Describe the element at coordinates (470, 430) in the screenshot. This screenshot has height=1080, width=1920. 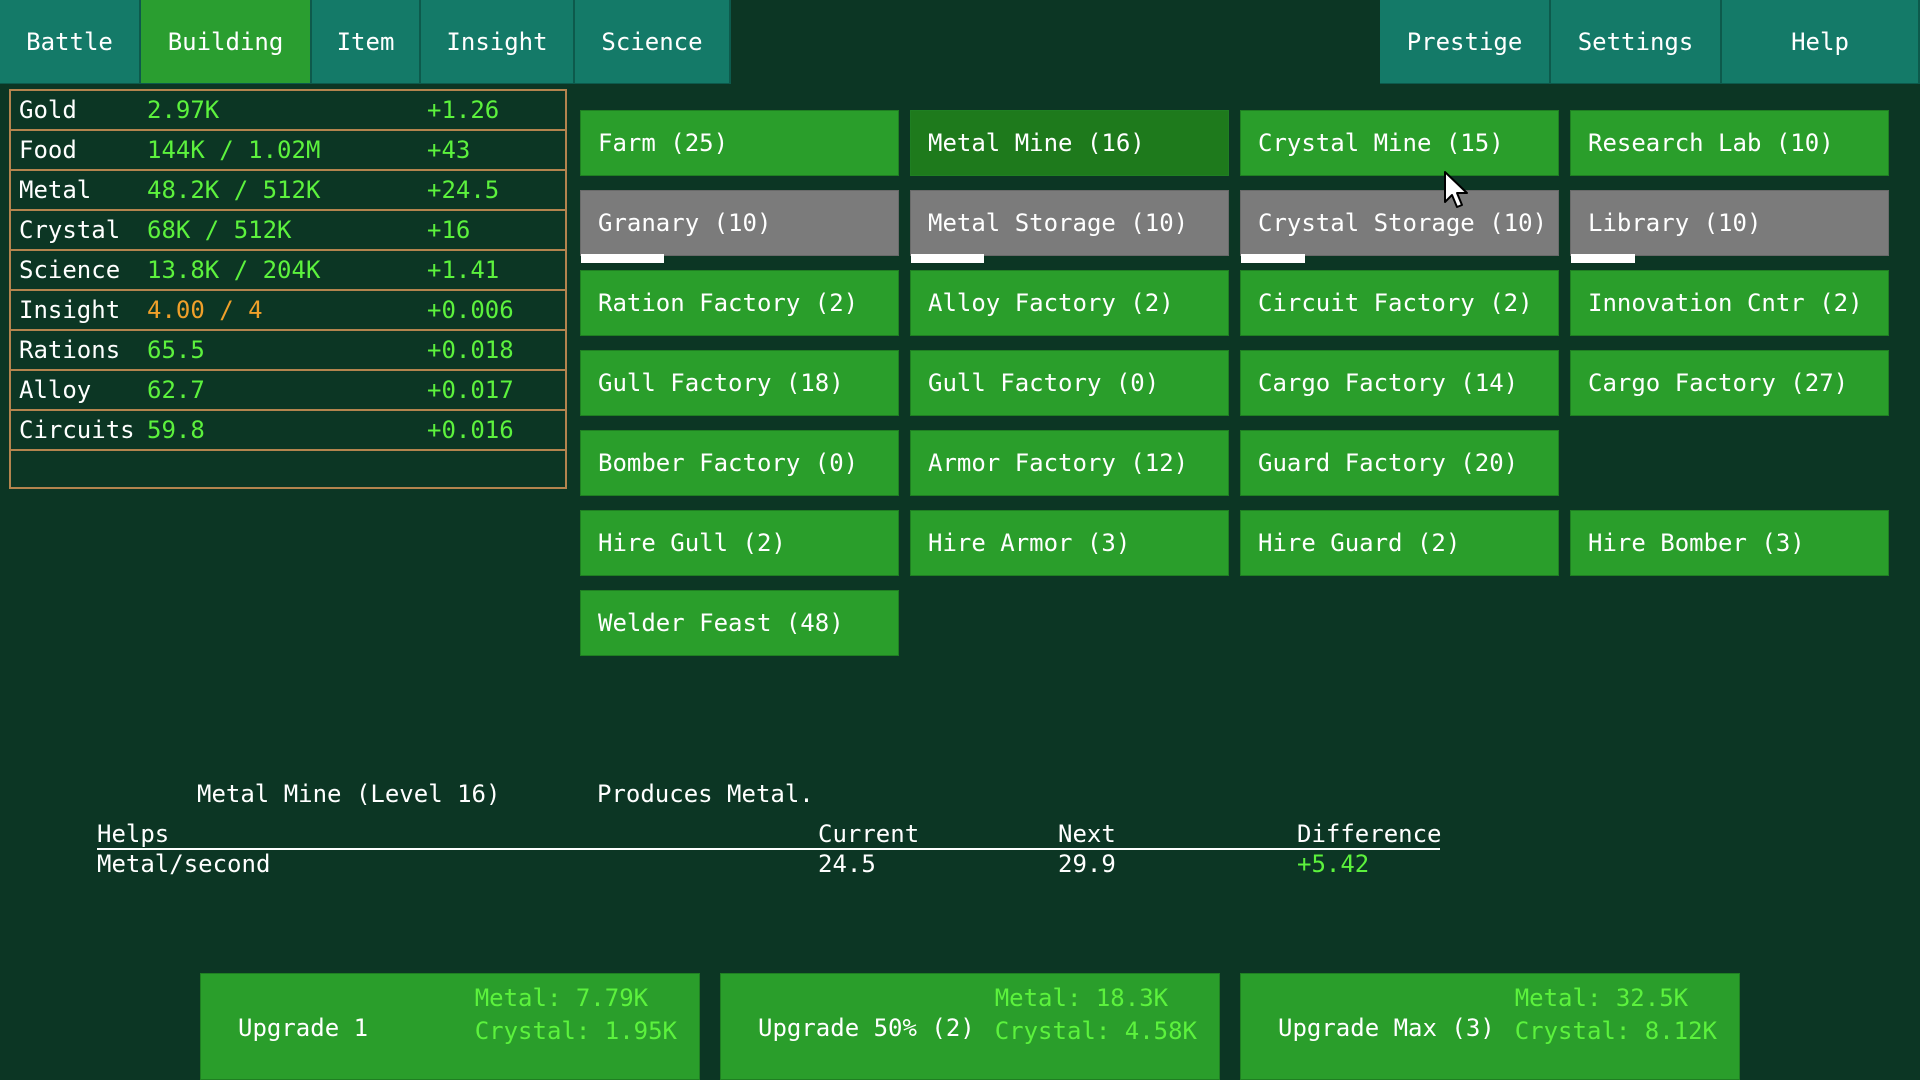
I see `resource-rate: +0.016` at that location.